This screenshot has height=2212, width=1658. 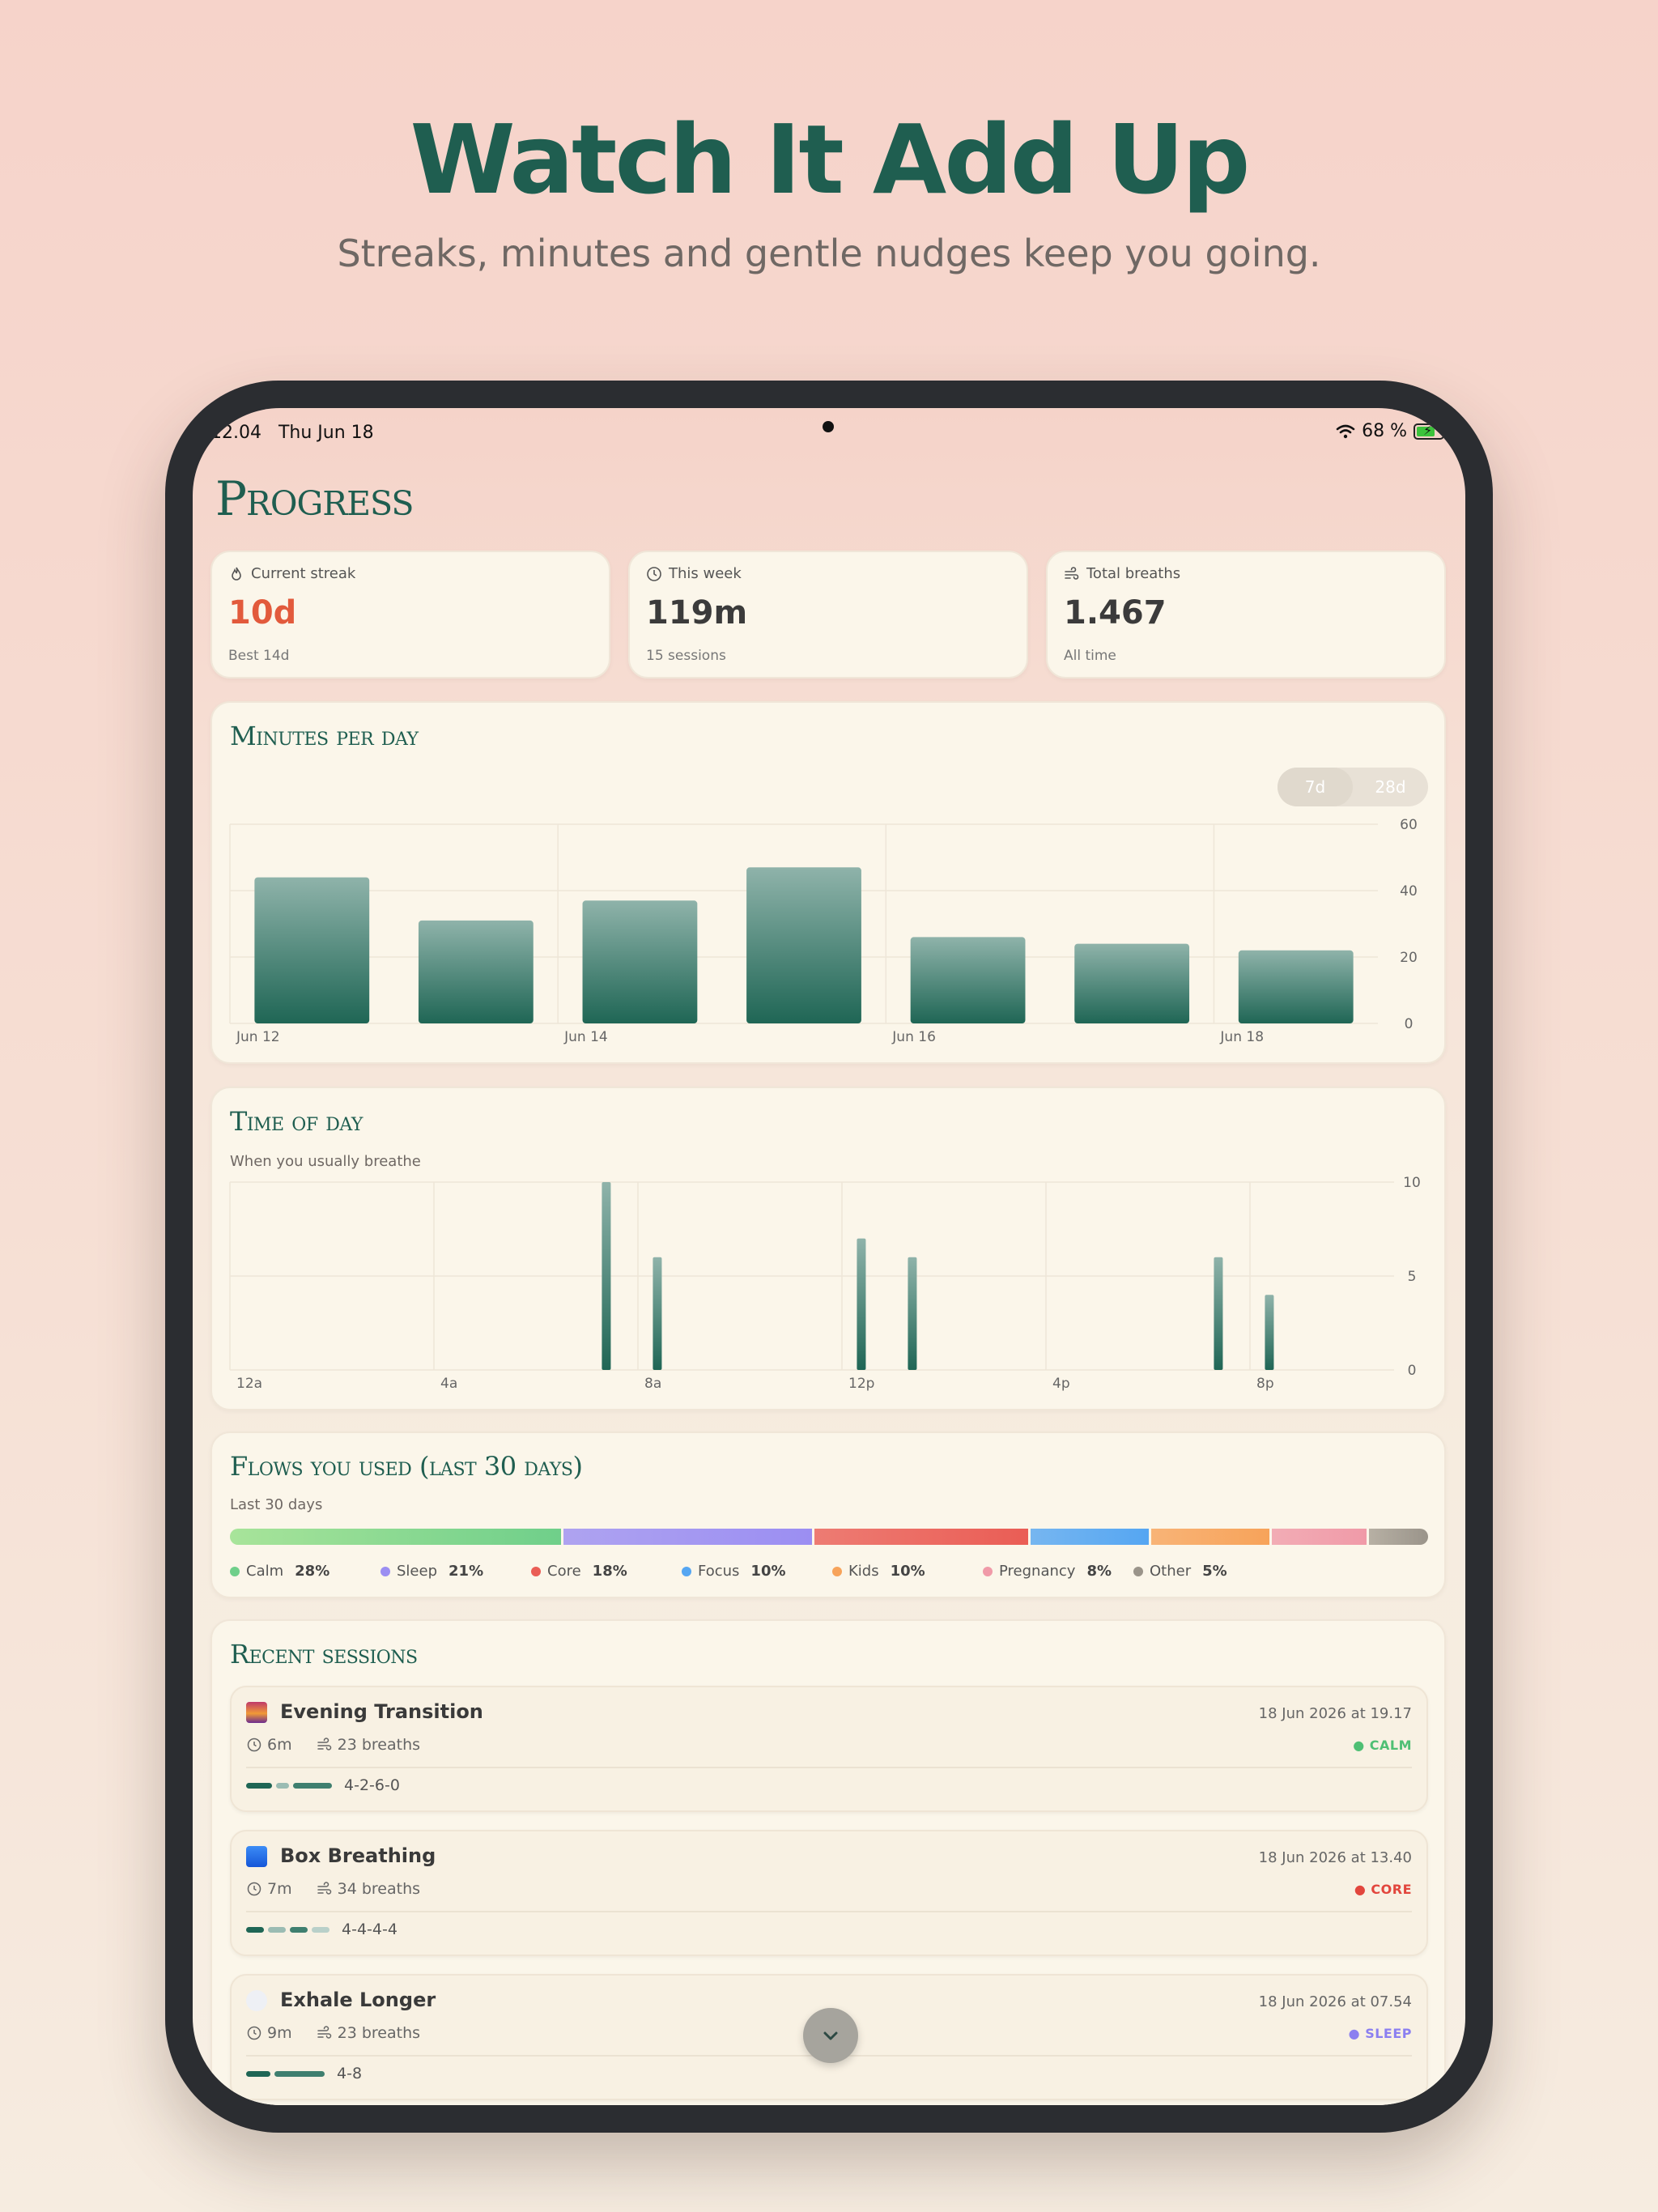 I want to click on time-of-day-chart: 0 5 10 12a 4a 8a 12p 4p 8p, so click(x=825, y=1283).